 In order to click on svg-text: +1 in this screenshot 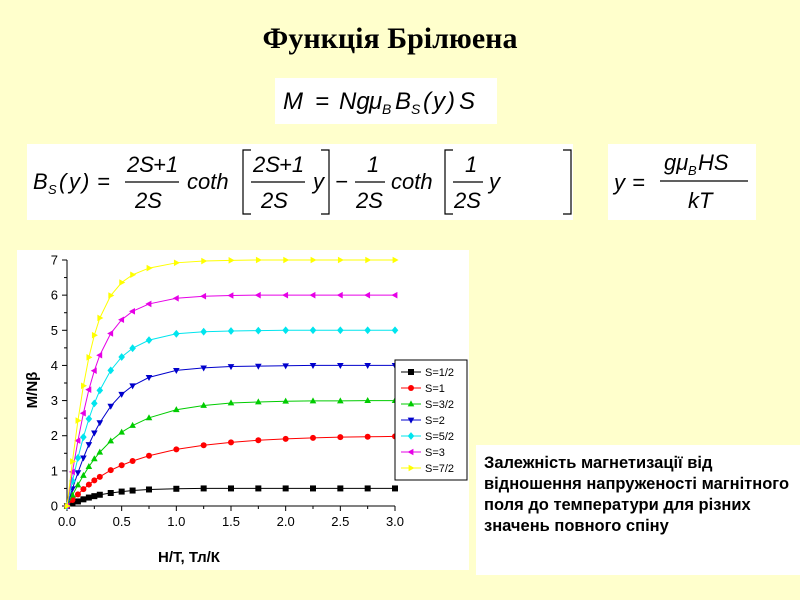, I will do `click(291, 164)`.